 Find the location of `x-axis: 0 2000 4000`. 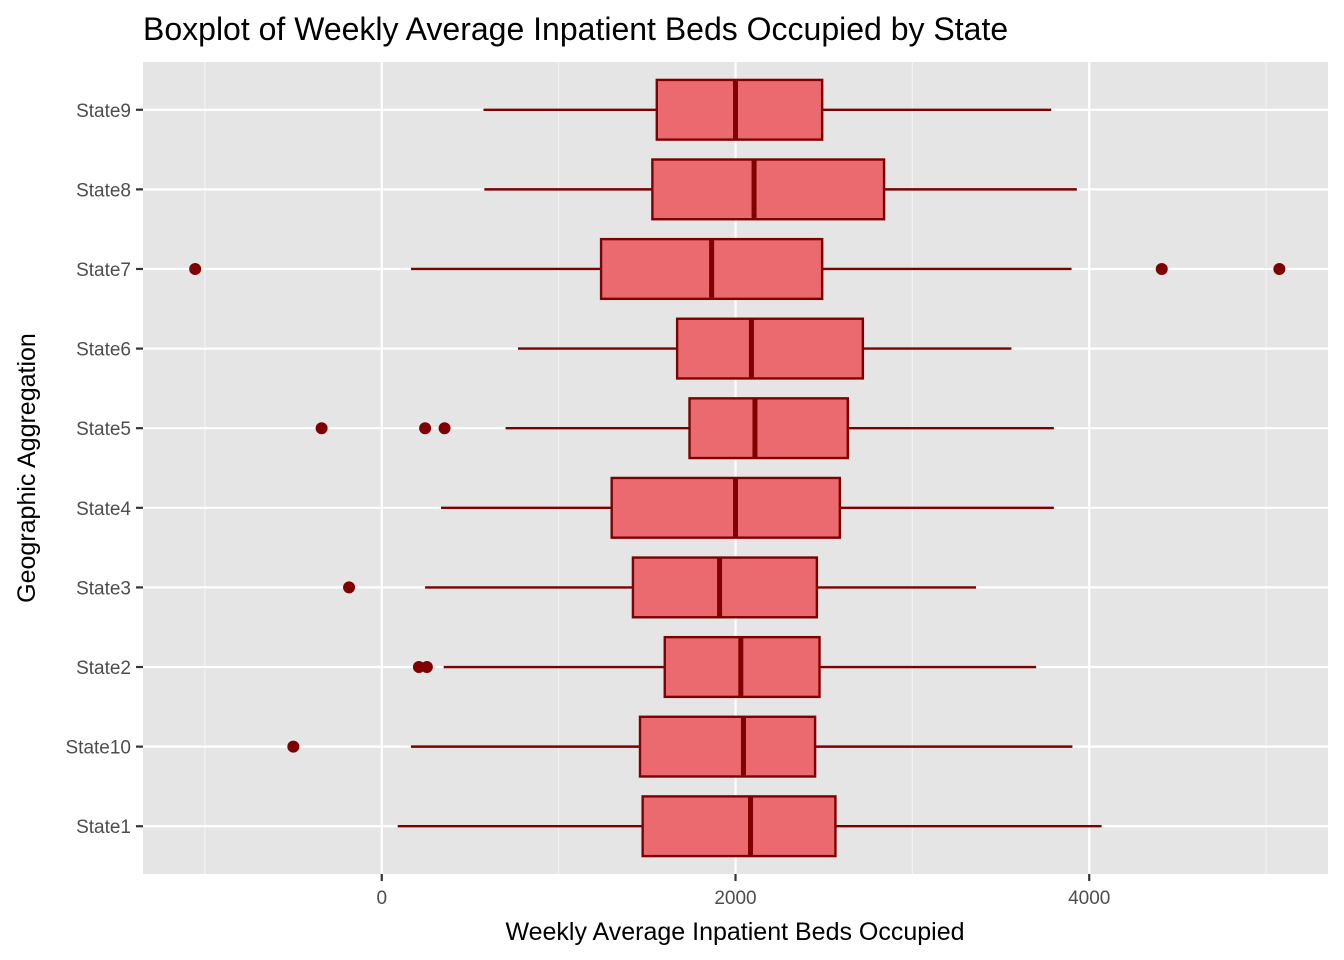

x-axis: 0 2000 4000 is located at coordinates (743, 891).